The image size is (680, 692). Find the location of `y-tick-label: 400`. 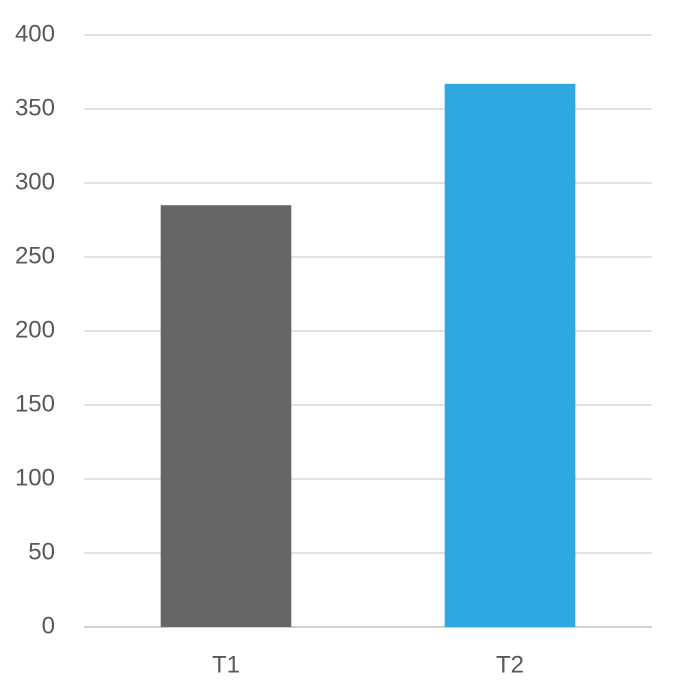

y-tick-label: 400 is located at coordinates (35, 33).